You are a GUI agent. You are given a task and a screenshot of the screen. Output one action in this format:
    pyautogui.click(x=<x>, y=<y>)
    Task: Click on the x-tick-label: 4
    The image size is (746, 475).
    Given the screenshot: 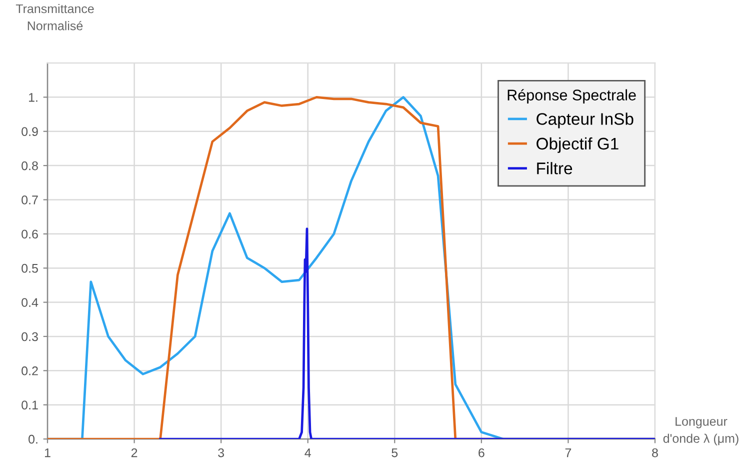 What is the action you would take?
    pyautogui.click(x=307, y=453)
    